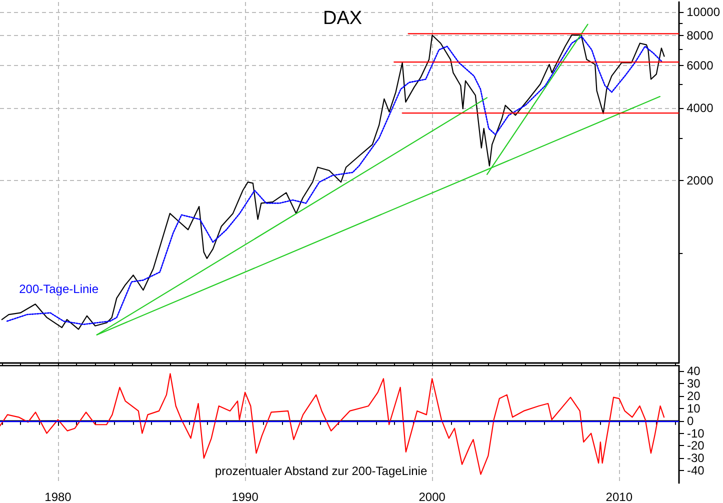 The height and width of the screenshot is (503, 723). What do you see at coordinates (342, 18) in the screenshot?
I see `chart-title: DAX` at bounding box center [342, 18].